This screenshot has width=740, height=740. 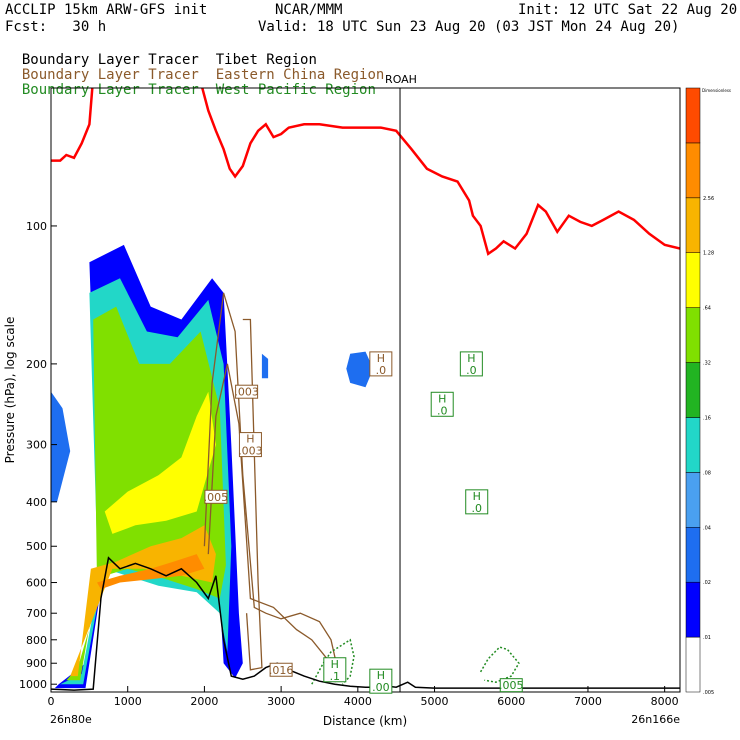 I want to click on y-tick-label: 200, so click(x=36, y=364).